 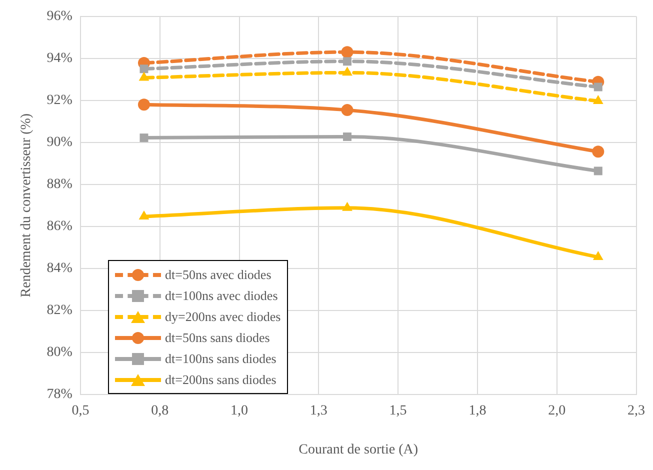 I want to click on y-tick-label: 82%, so click(x=59, y=310).